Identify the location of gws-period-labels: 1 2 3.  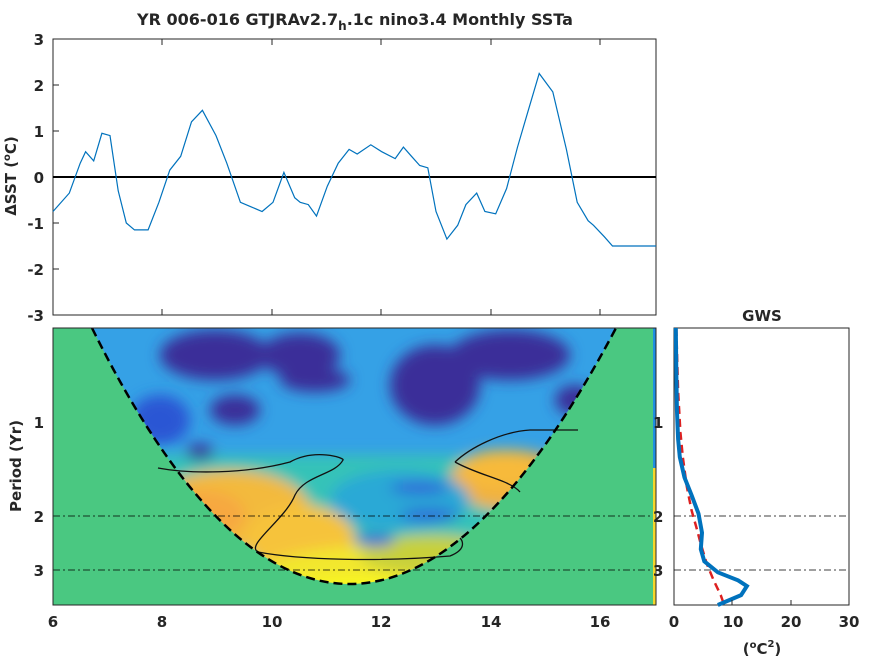
(658, 497).